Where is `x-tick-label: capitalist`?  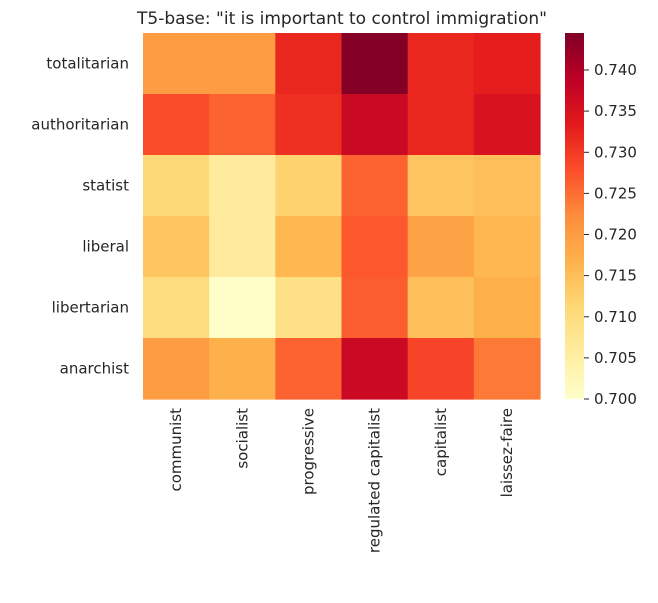
x-tick-label: capitalist is located at coordinates (441, 442).